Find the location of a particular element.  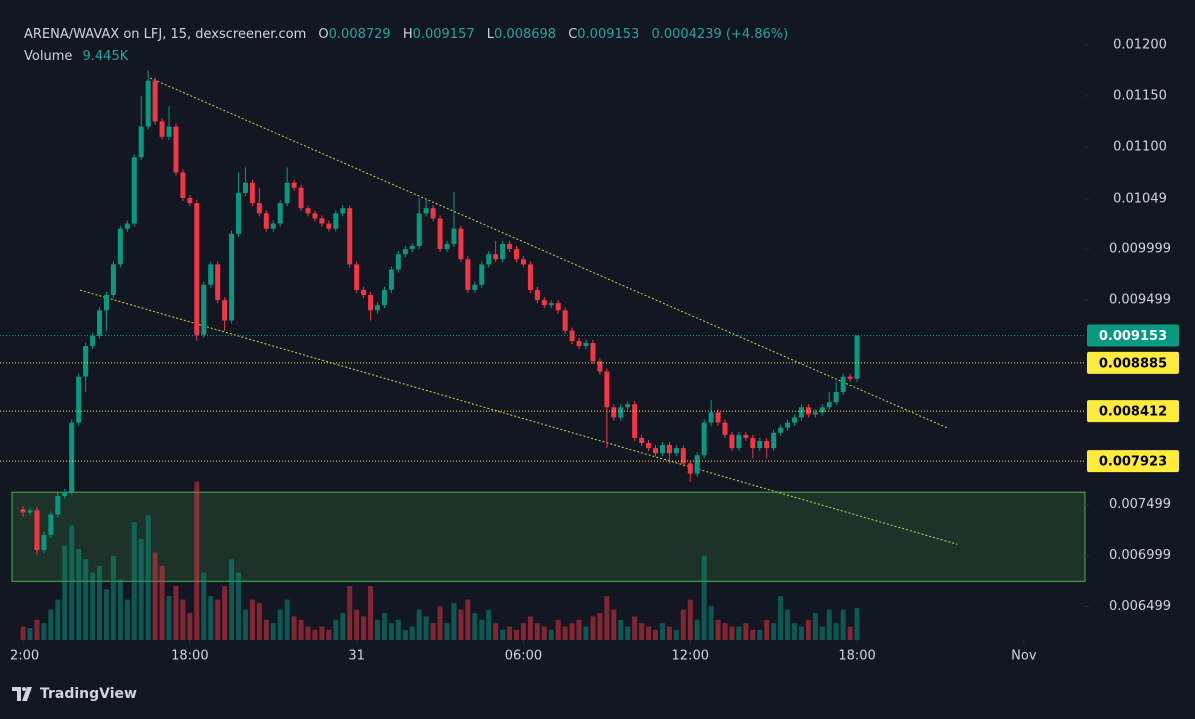

x-tick-label: 2:00 is located at coordinates (24, 656).